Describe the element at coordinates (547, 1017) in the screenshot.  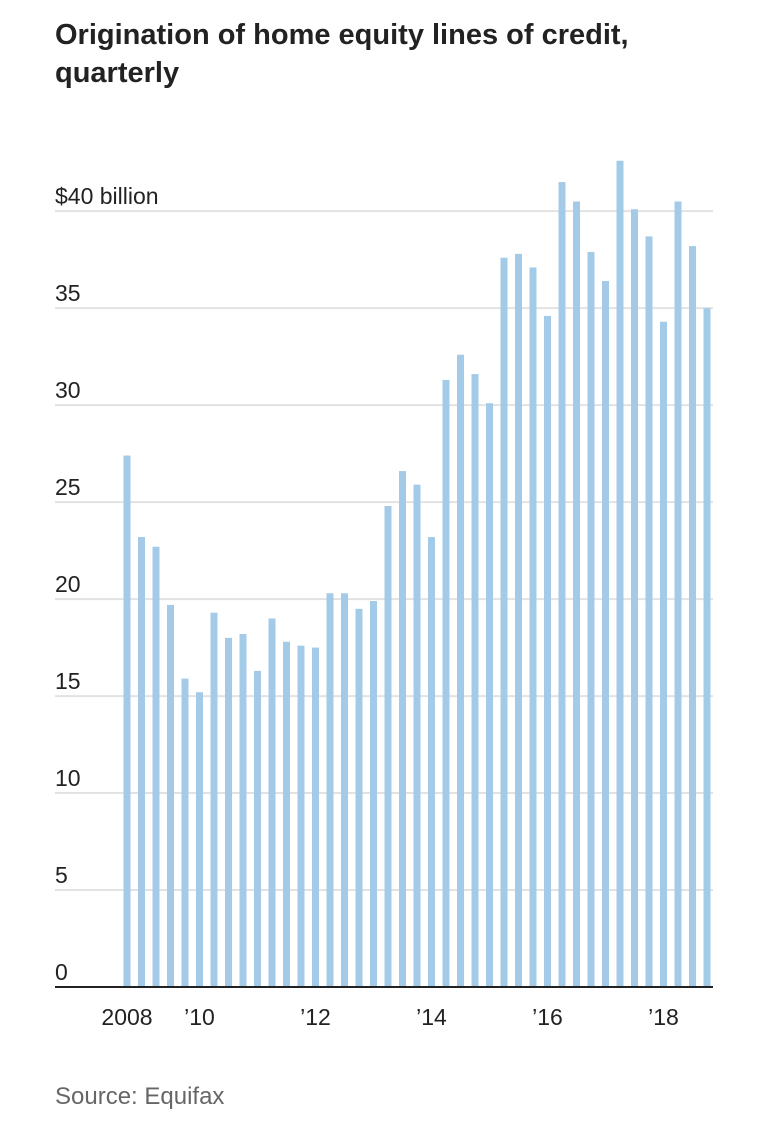
I see `x-tick-label: ’16` at that location.